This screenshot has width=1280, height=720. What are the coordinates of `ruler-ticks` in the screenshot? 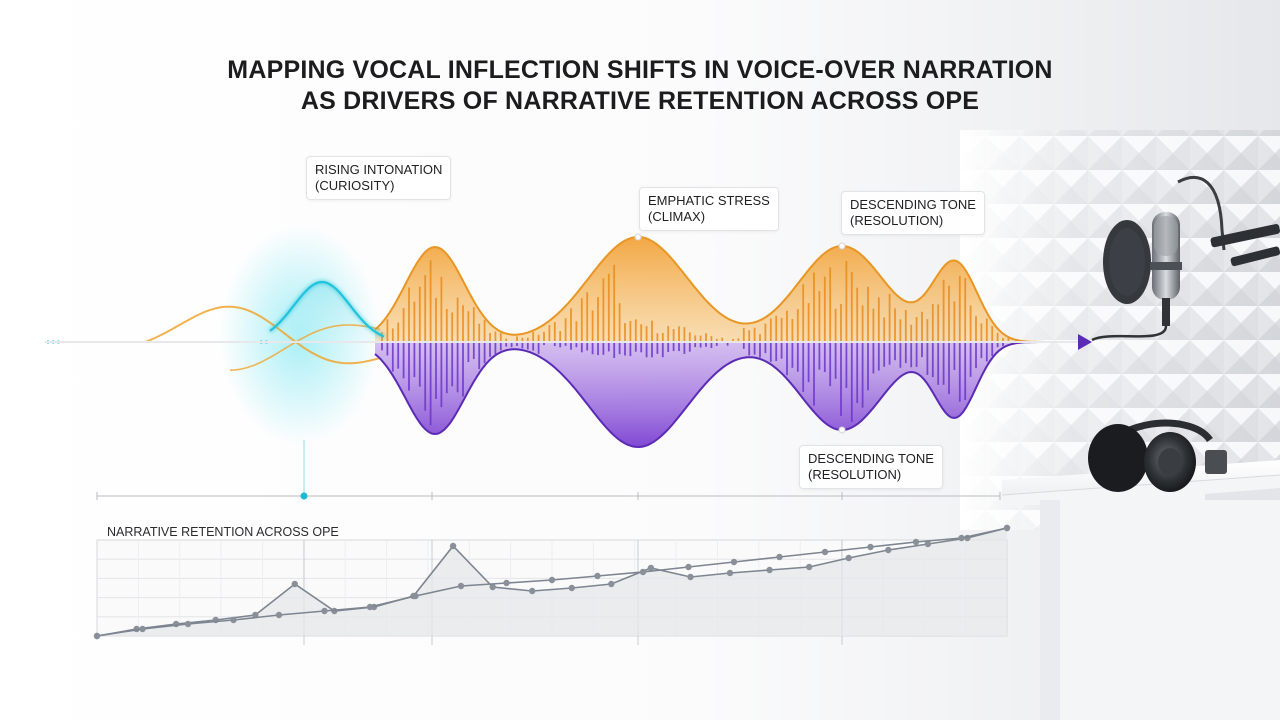 It's located at (548, 496).